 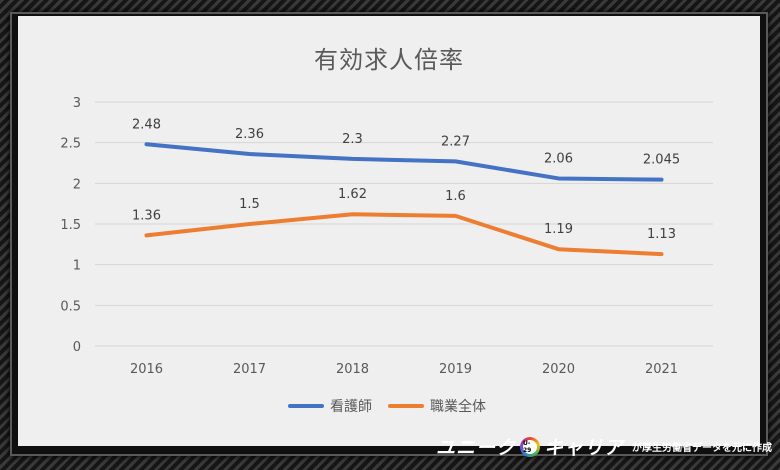 I want to click on legend-item-series-0: 看護師, so click(x=330, y=406).